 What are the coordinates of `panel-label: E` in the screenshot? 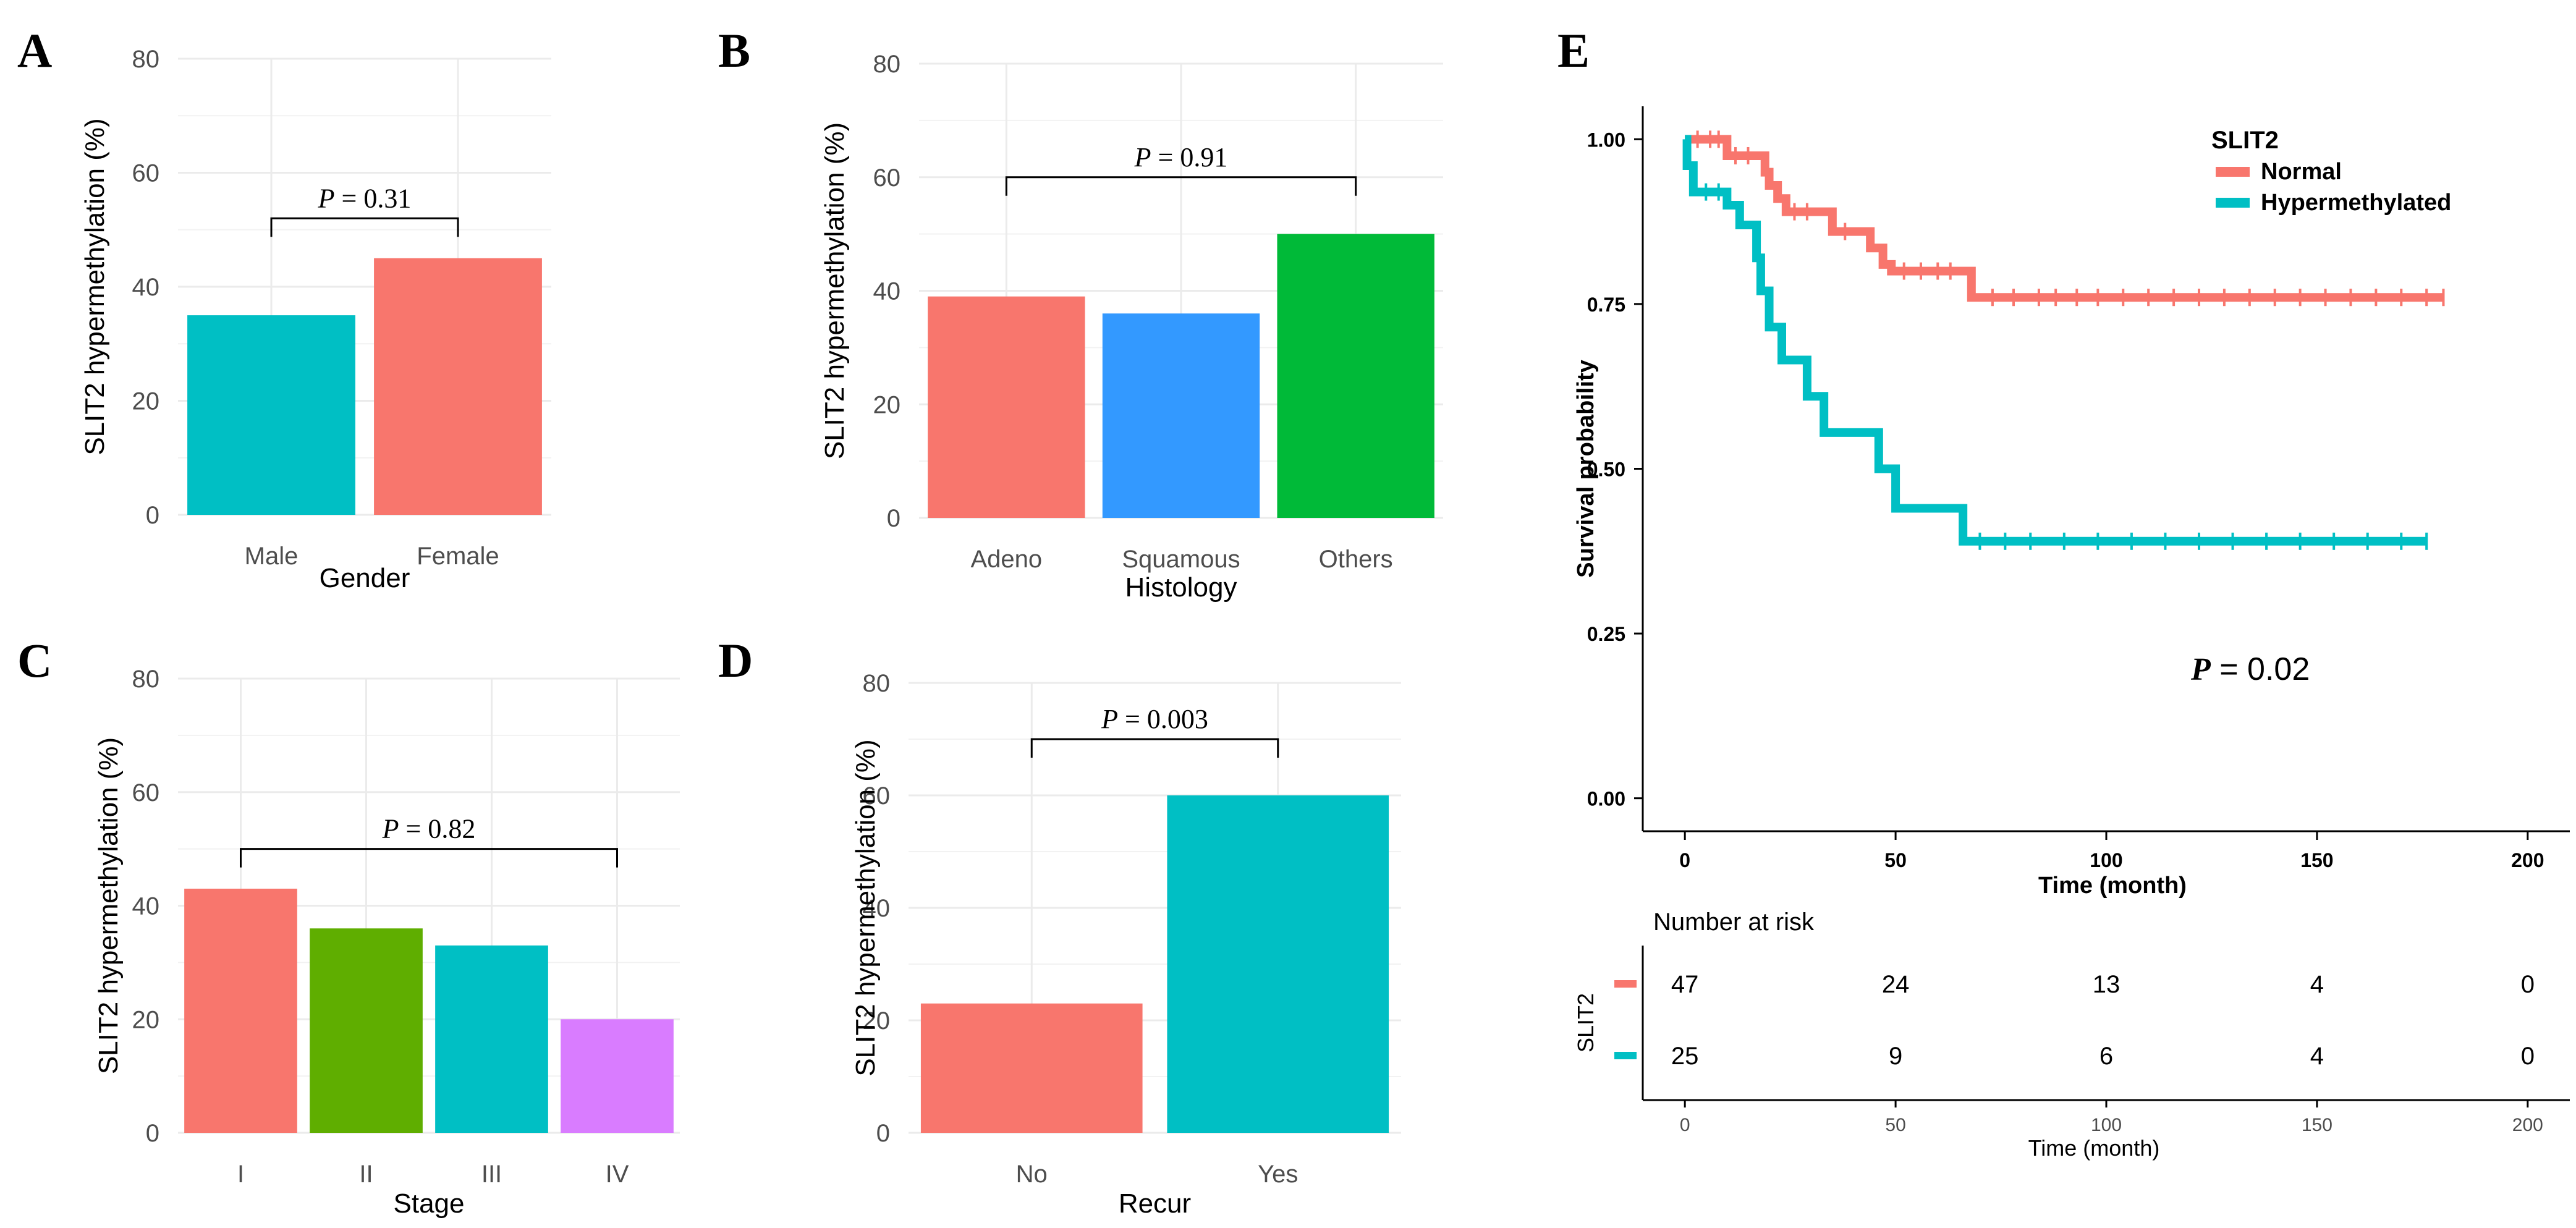 It's located at (1573, 50).